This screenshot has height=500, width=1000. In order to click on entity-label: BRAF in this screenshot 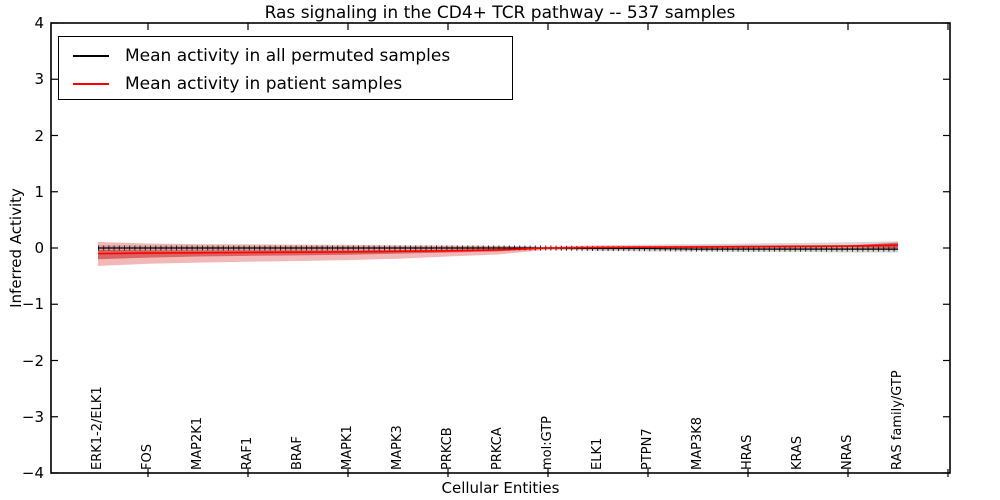, I will do `click(297, 453)`.